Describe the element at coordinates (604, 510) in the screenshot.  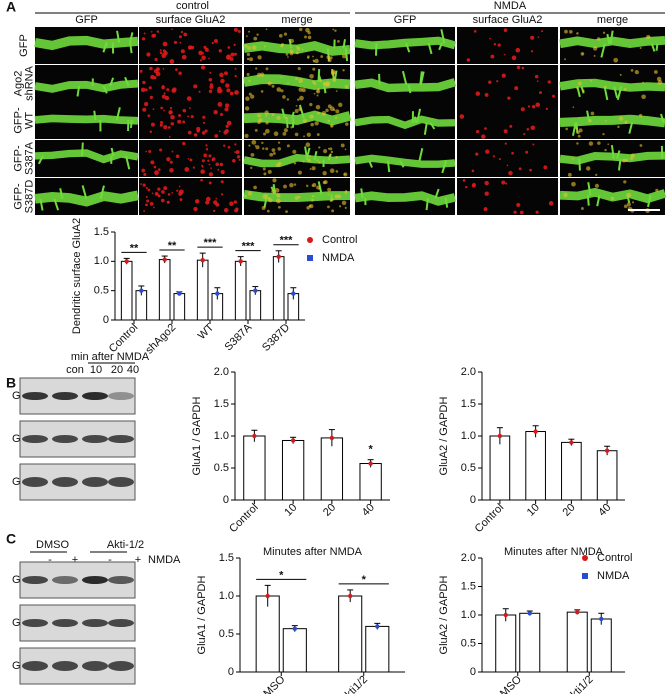
I see `x-tick-label: 40` at that location.